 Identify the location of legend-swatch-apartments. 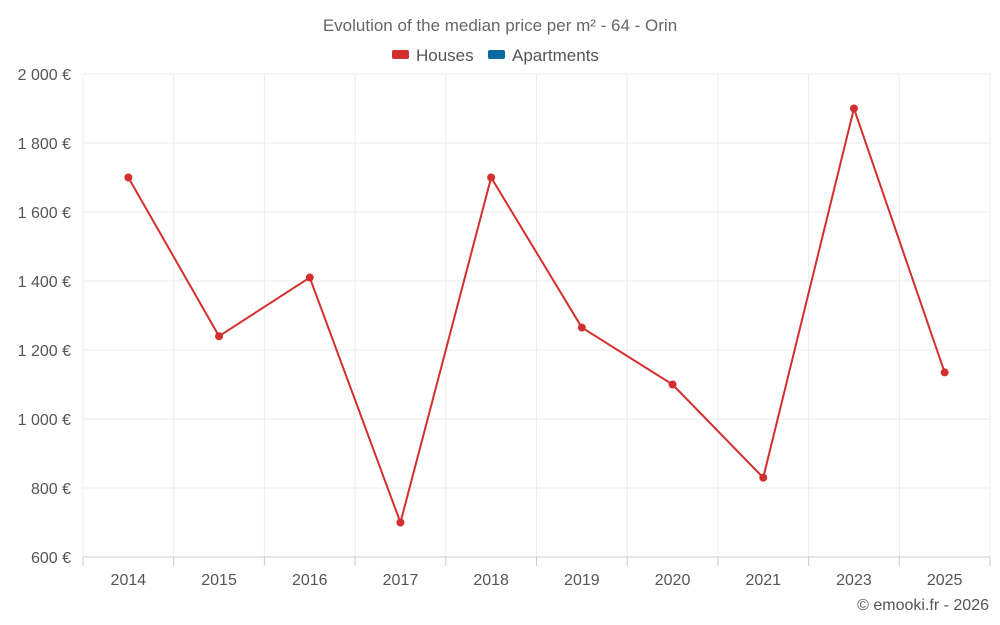
(496, 54).